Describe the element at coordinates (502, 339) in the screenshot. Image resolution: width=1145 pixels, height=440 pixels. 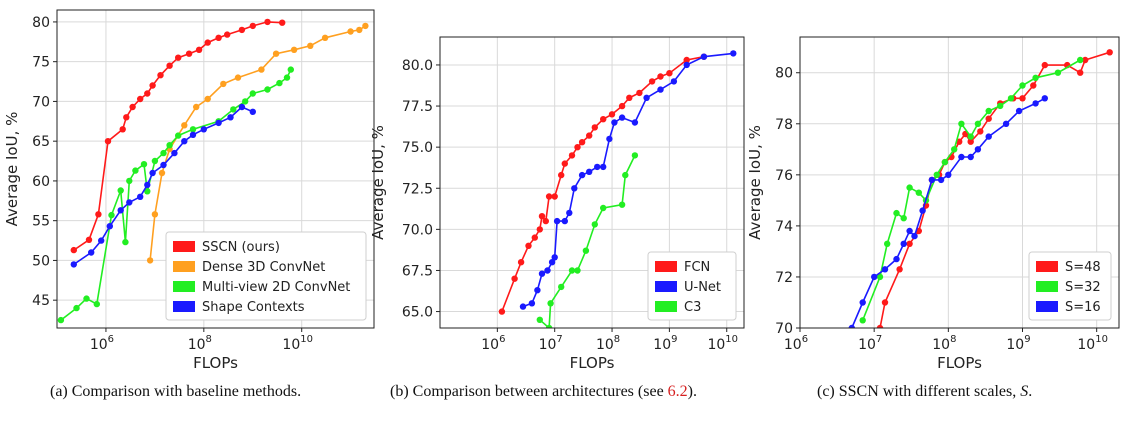
I see `x-tick-exponent: 6` at that location.